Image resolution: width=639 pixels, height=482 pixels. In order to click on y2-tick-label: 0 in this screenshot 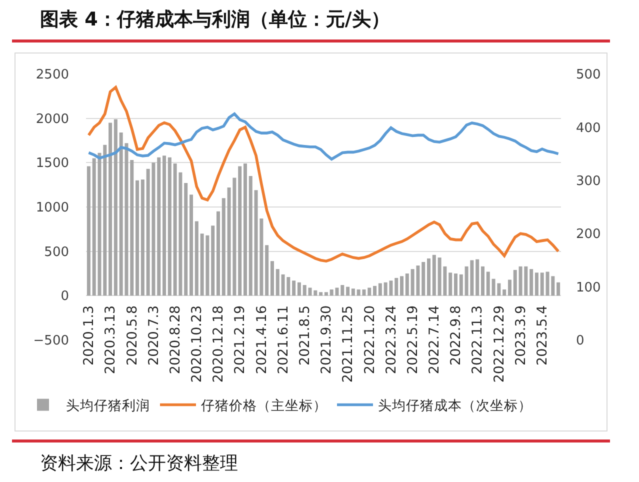, I will do `click(580, 341)`.